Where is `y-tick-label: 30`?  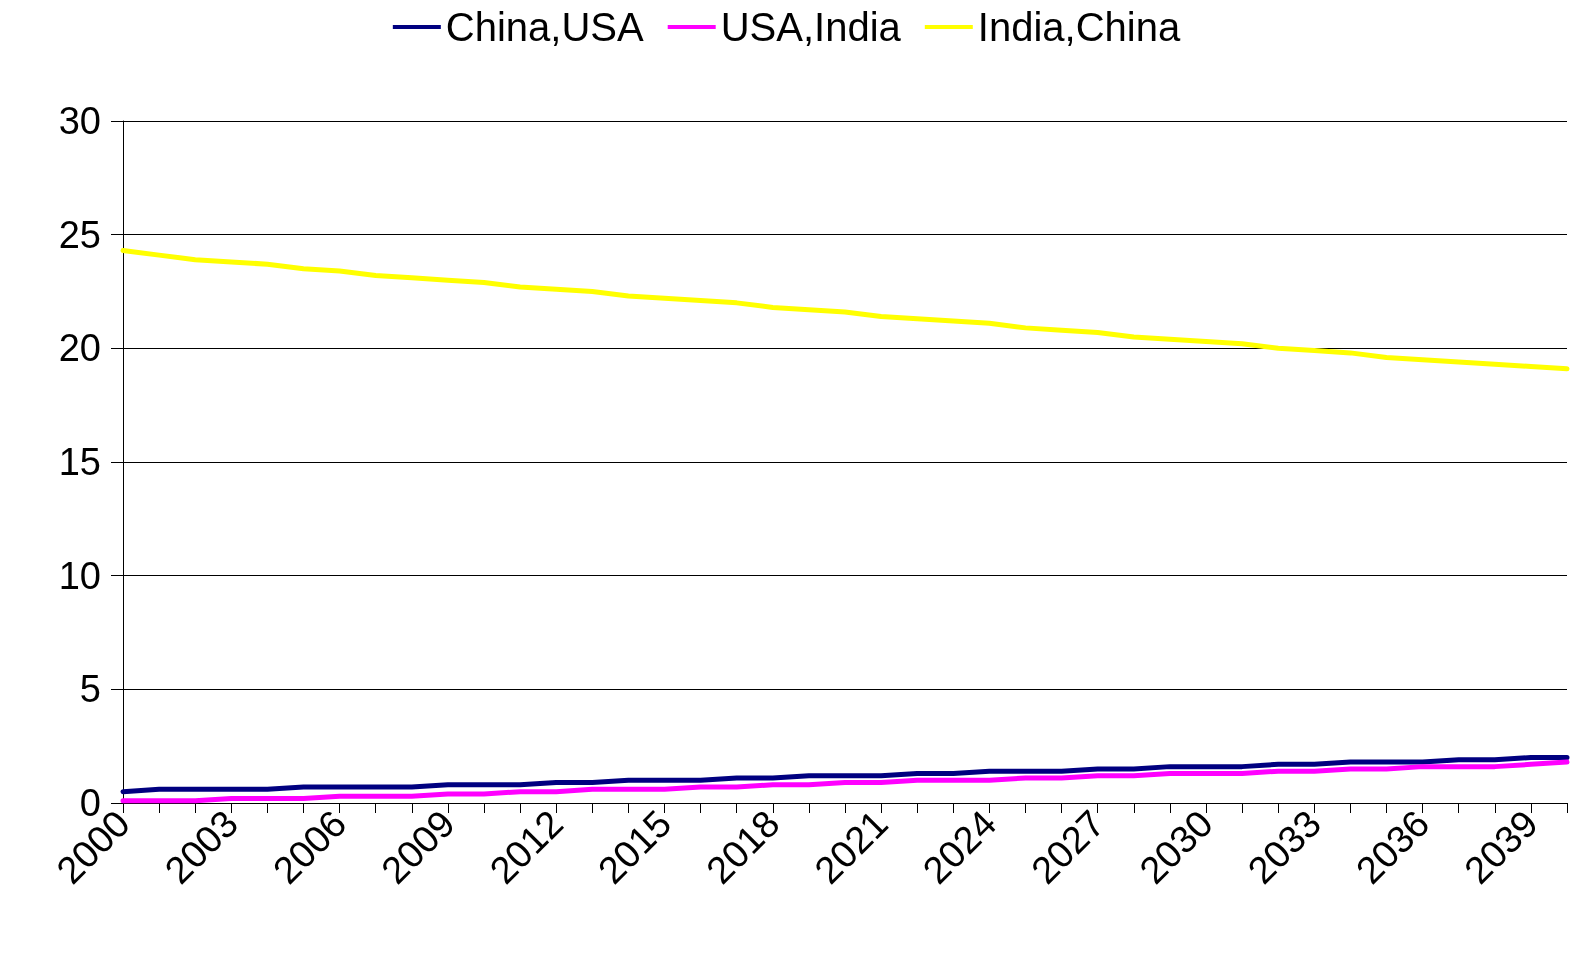 y-tick-label: 30 is located at coordinates (79, 121).